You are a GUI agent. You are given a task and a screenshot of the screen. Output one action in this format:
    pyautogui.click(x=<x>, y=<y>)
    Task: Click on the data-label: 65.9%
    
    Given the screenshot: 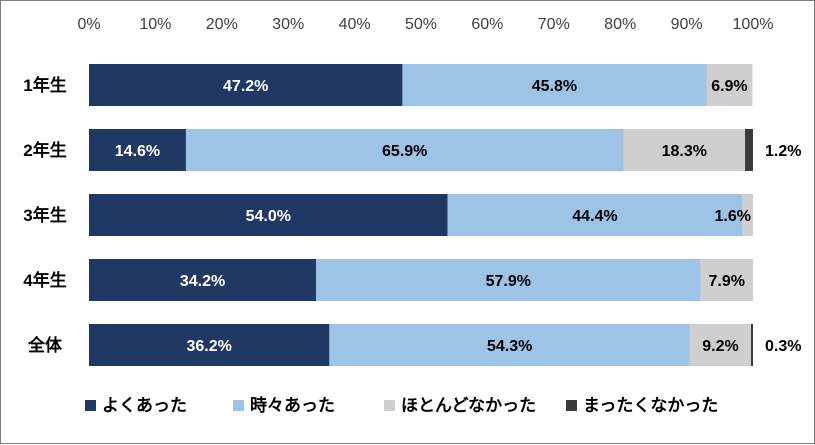 What is the action you would take?
    pyautogui.click(x=404, y=151)
    